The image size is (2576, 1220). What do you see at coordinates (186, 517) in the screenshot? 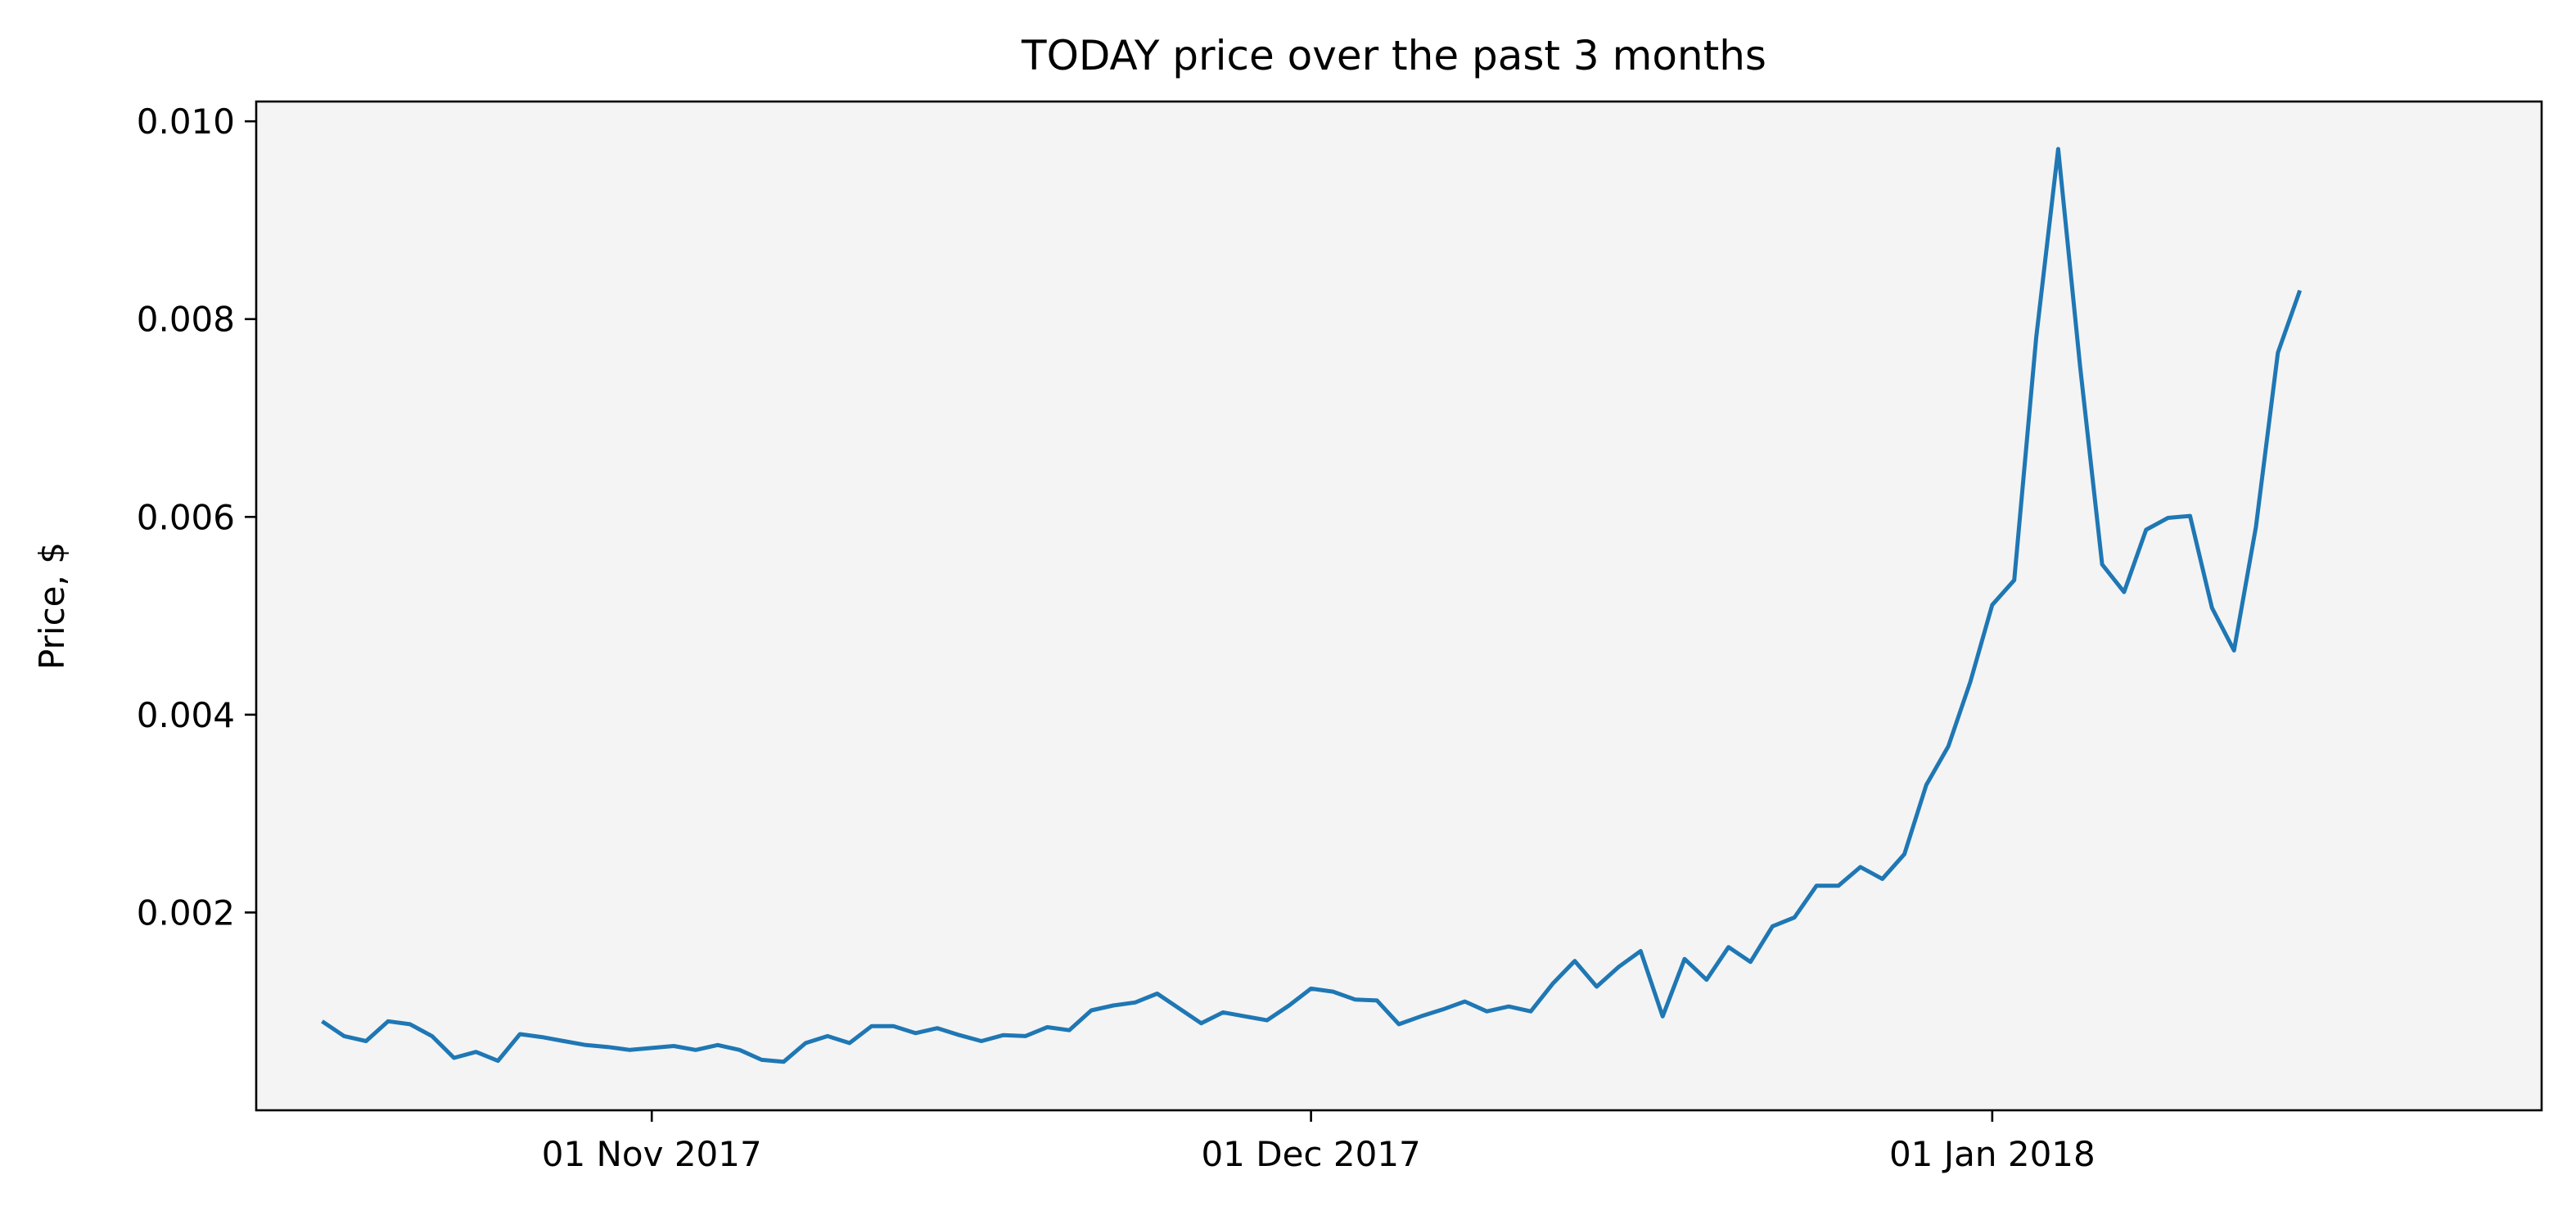
I see `y-tick-label: 0.006` at bounding box center [186, 517].